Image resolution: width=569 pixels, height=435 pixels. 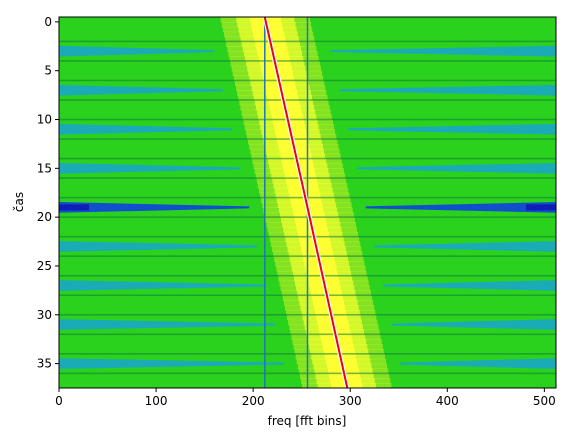 I want to click on x-tick-label: 100, so click(x=156, y=401).